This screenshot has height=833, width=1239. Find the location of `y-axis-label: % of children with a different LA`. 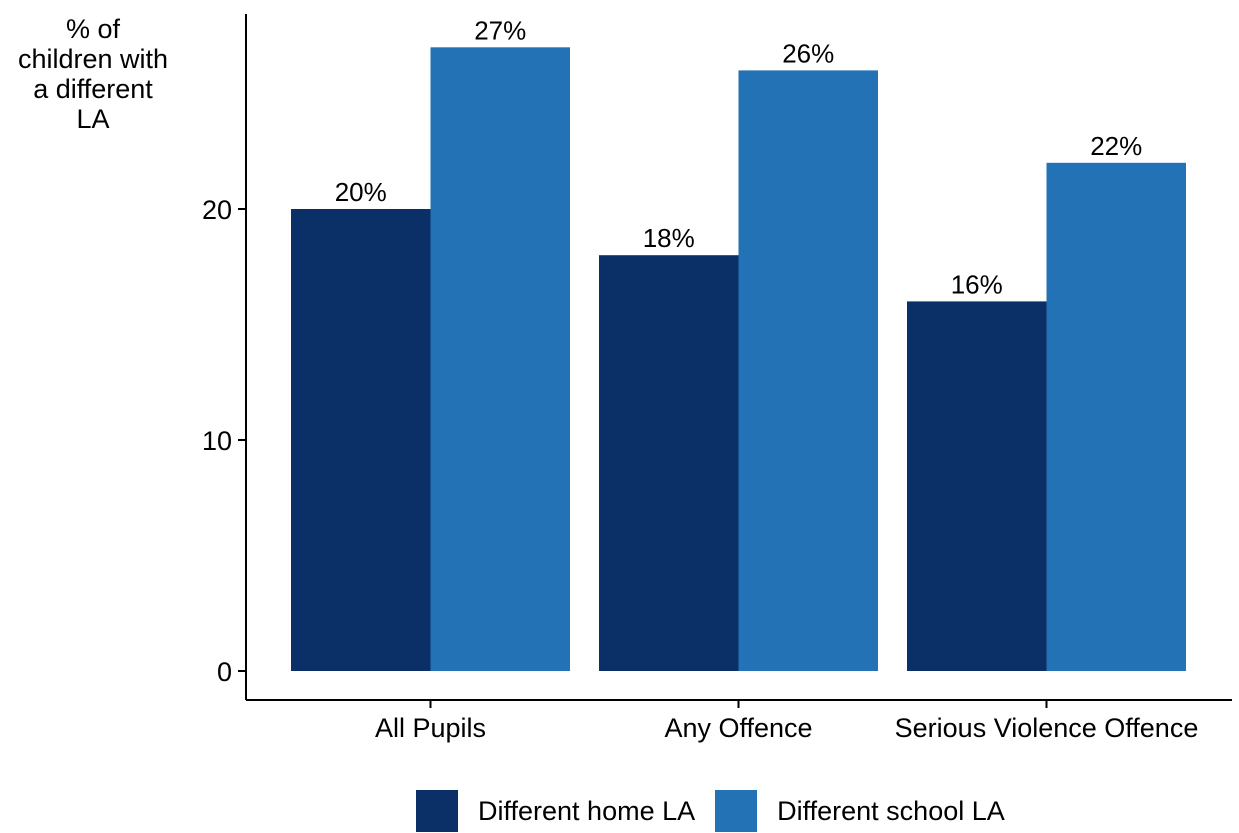

y-axis-label: % of children with a different LA is located at coordinates (93, 74).